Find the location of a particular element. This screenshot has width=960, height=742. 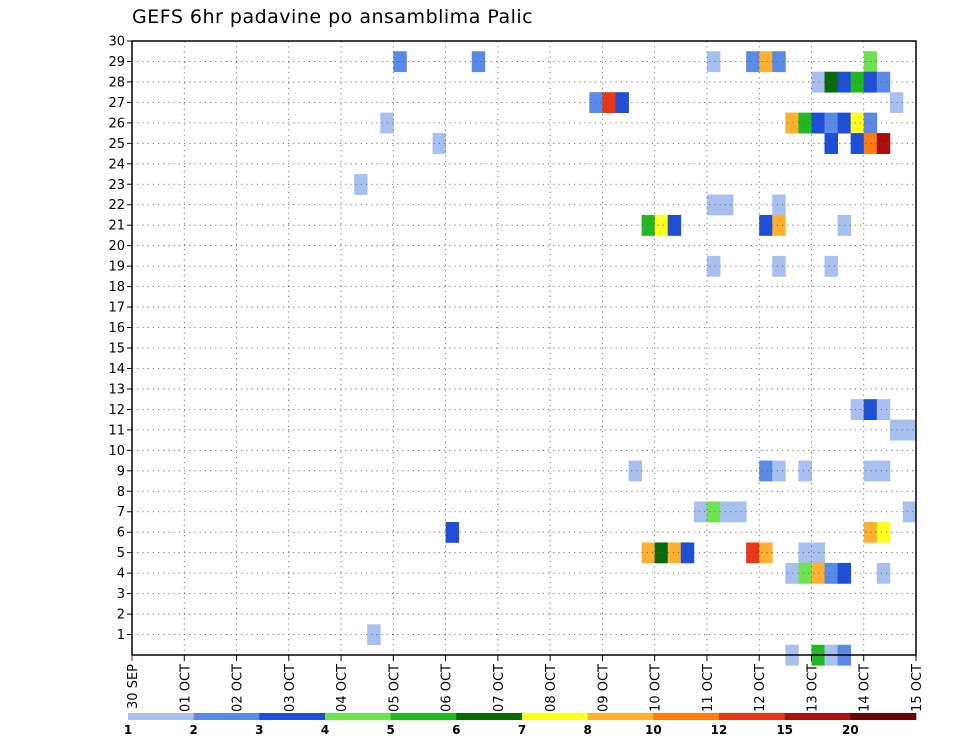

x-tick-label: 14 OCT is located at coordinates (865, 688).